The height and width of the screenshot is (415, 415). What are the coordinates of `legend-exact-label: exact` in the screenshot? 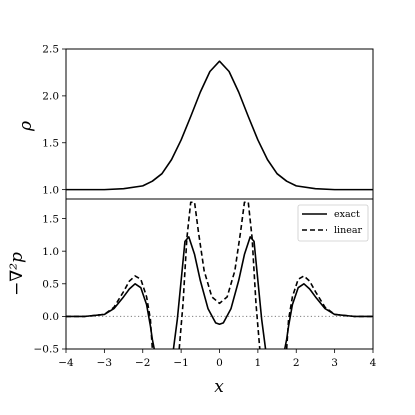 It's located at (347, 214).